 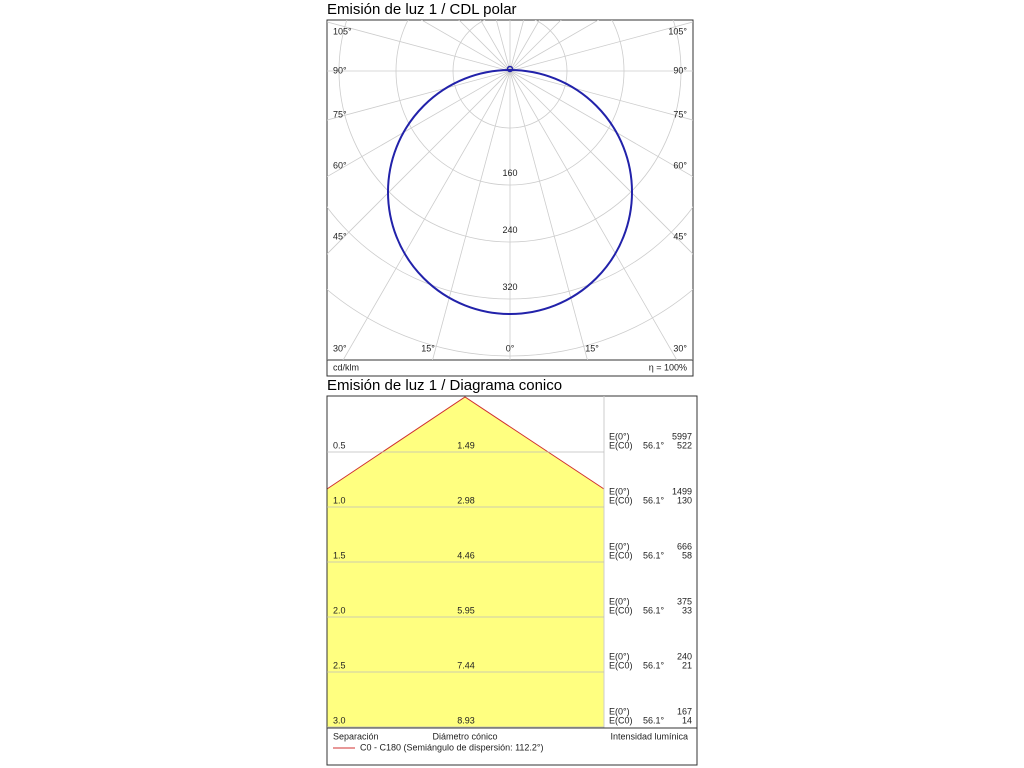 I want to click on cone-edge, so click(x=465, y=443).